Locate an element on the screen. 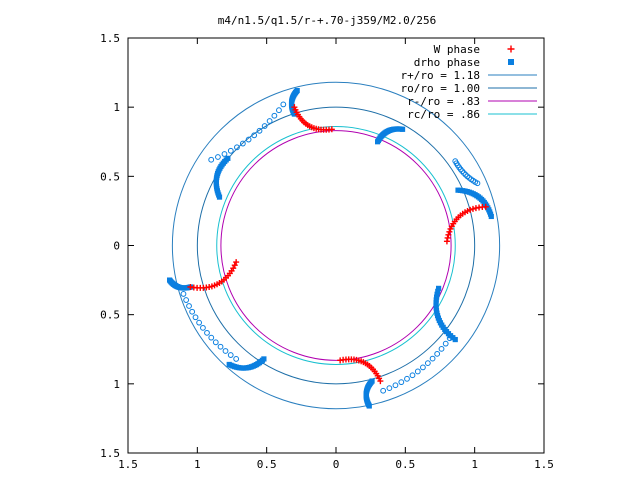 The width and height of the screenshot is (640, 480). legend-label: rc/ro = .86 is located at coordinates (443, 114).